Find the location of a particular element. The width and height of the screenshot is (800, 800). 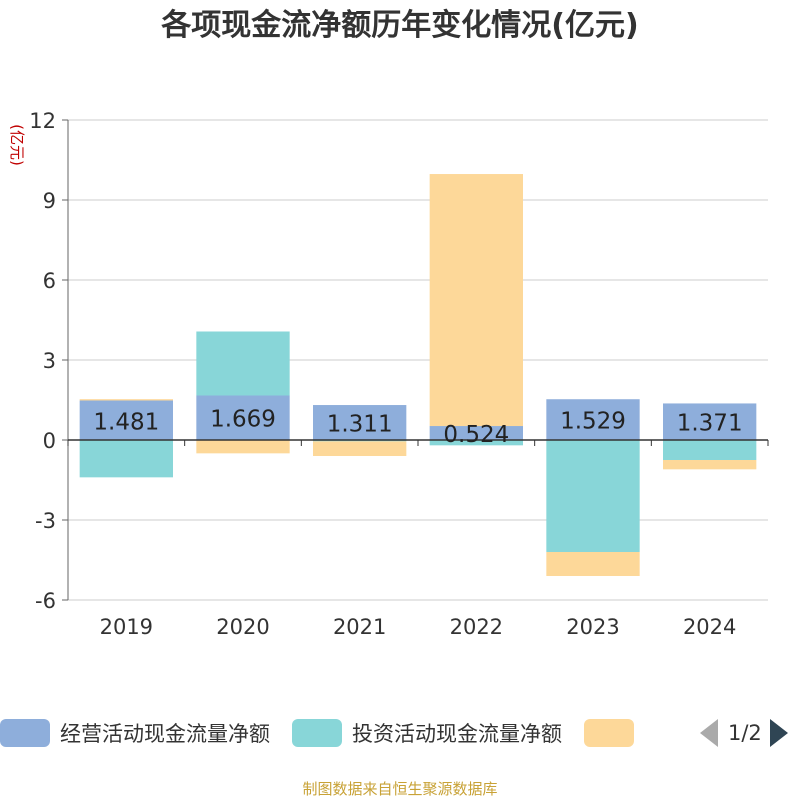

bar-segment-s0-2022 is located at coordinates (476, 433).